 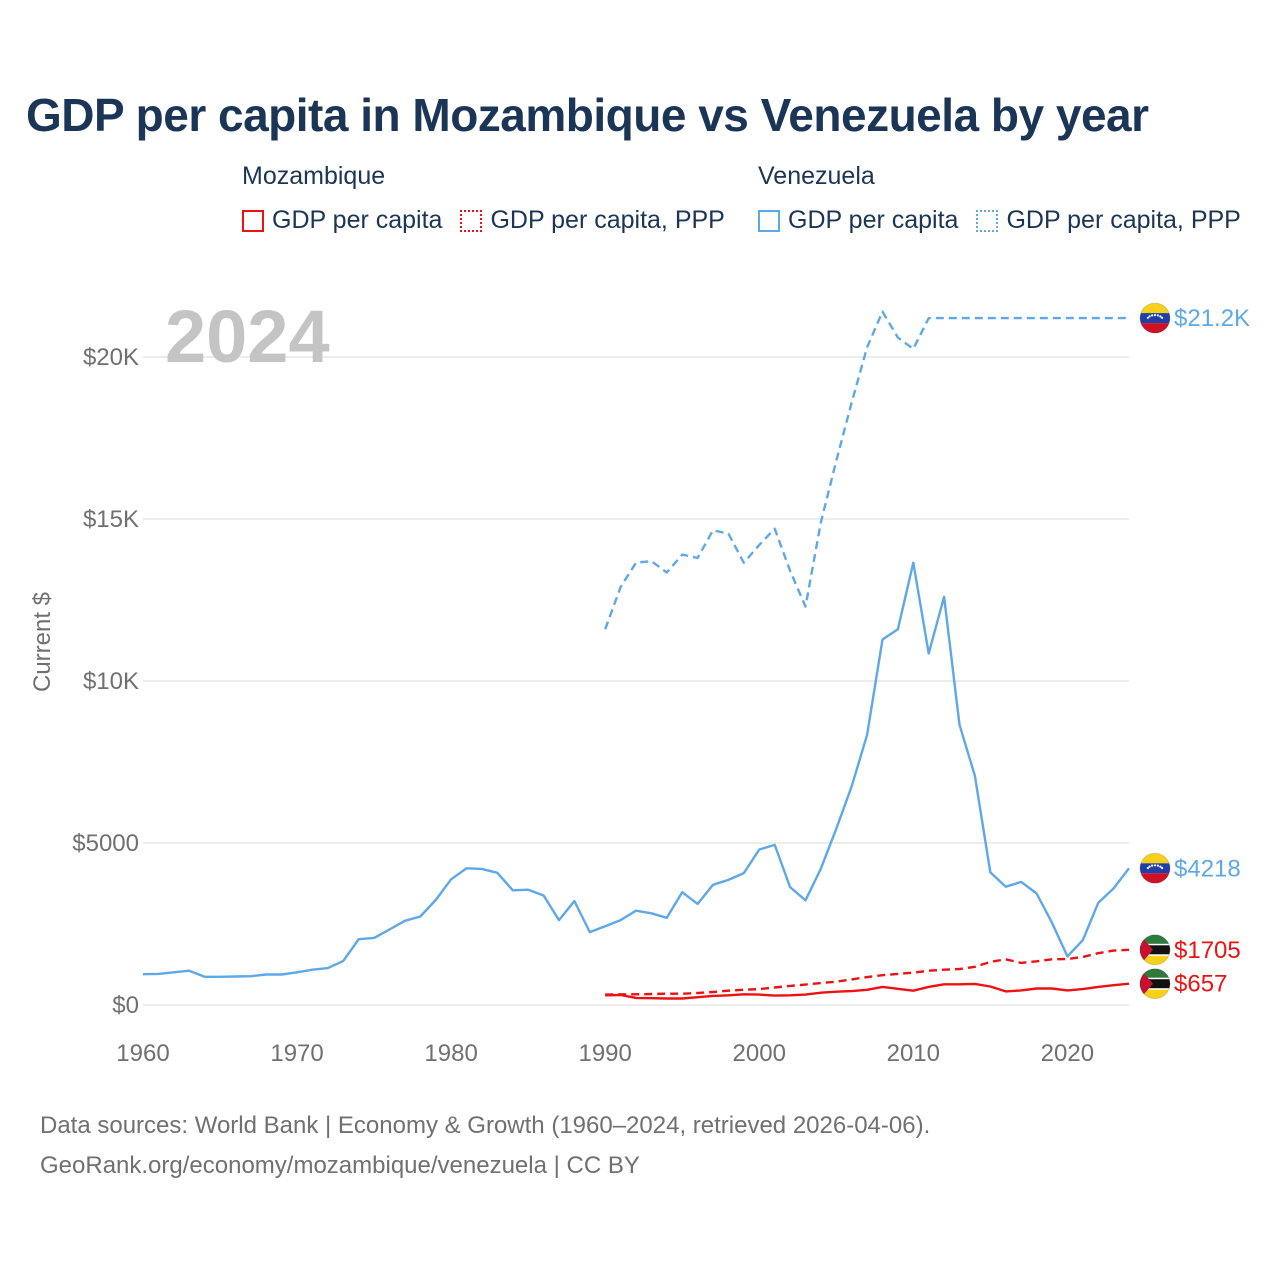 I want to click on x-tick-label: 2010, so click(x=913, y=1053).